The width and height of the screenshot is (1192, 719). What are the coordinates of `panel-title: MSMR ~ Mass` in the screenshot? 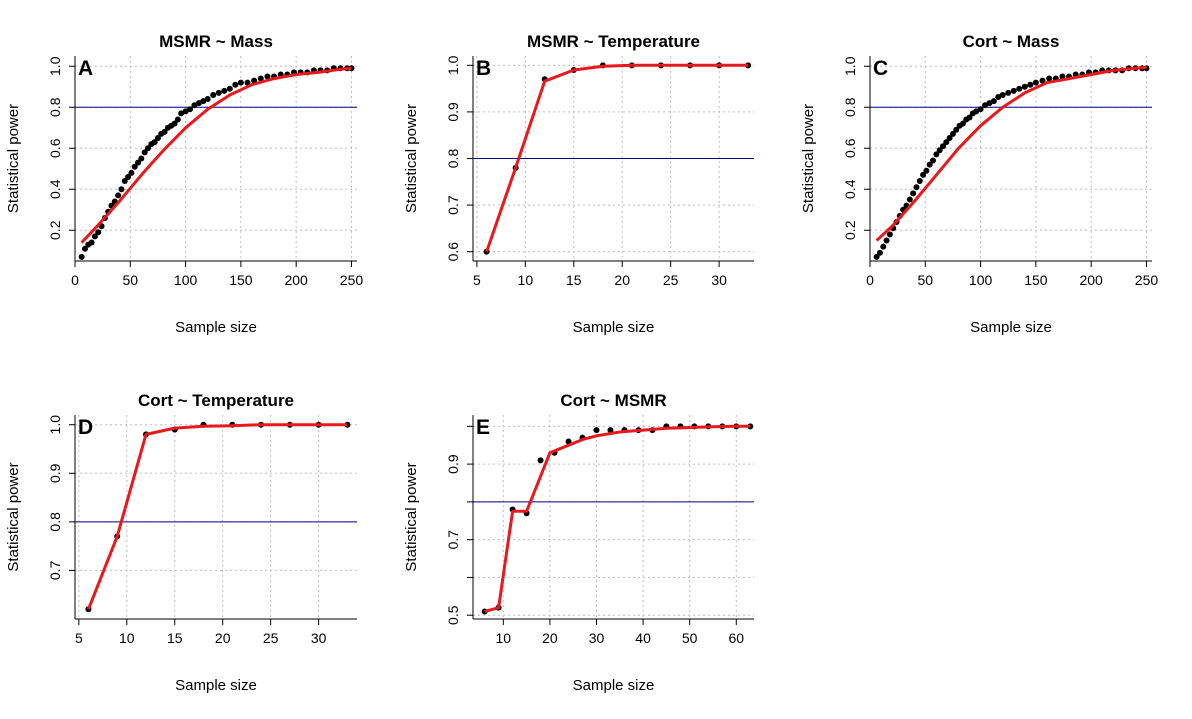 It's located at (216, 41).